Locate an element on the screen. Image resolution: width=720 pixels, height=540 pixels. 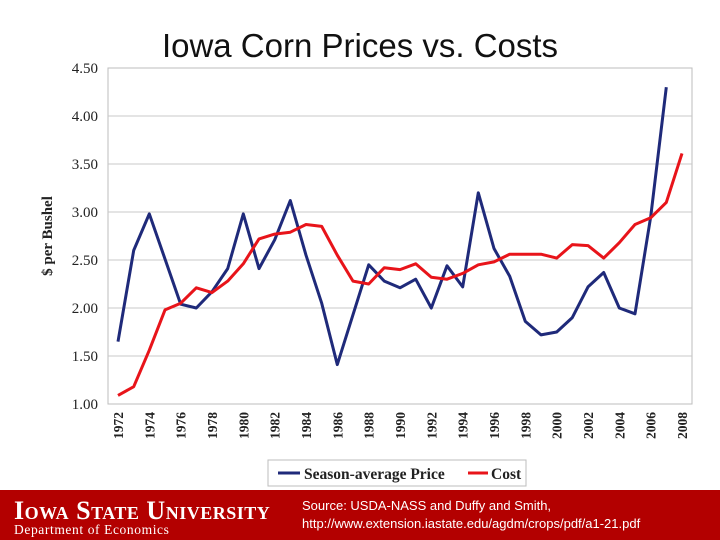
x-tick-label: 1992 is located at coordinates (431, 425).